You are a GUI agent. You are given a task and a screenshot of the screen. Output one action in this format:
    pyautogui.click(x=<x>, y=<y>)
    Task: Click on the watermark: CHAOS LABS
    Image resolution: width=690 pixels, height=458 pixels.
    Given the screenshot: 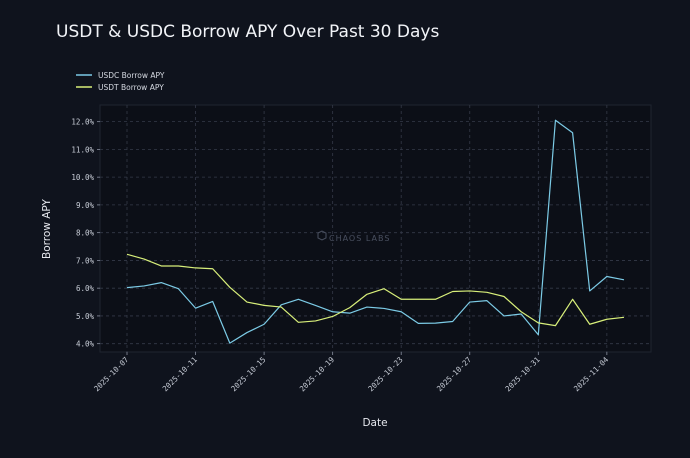 What is the action you would take?
    pyautogui.click(x=353, y=236)
    